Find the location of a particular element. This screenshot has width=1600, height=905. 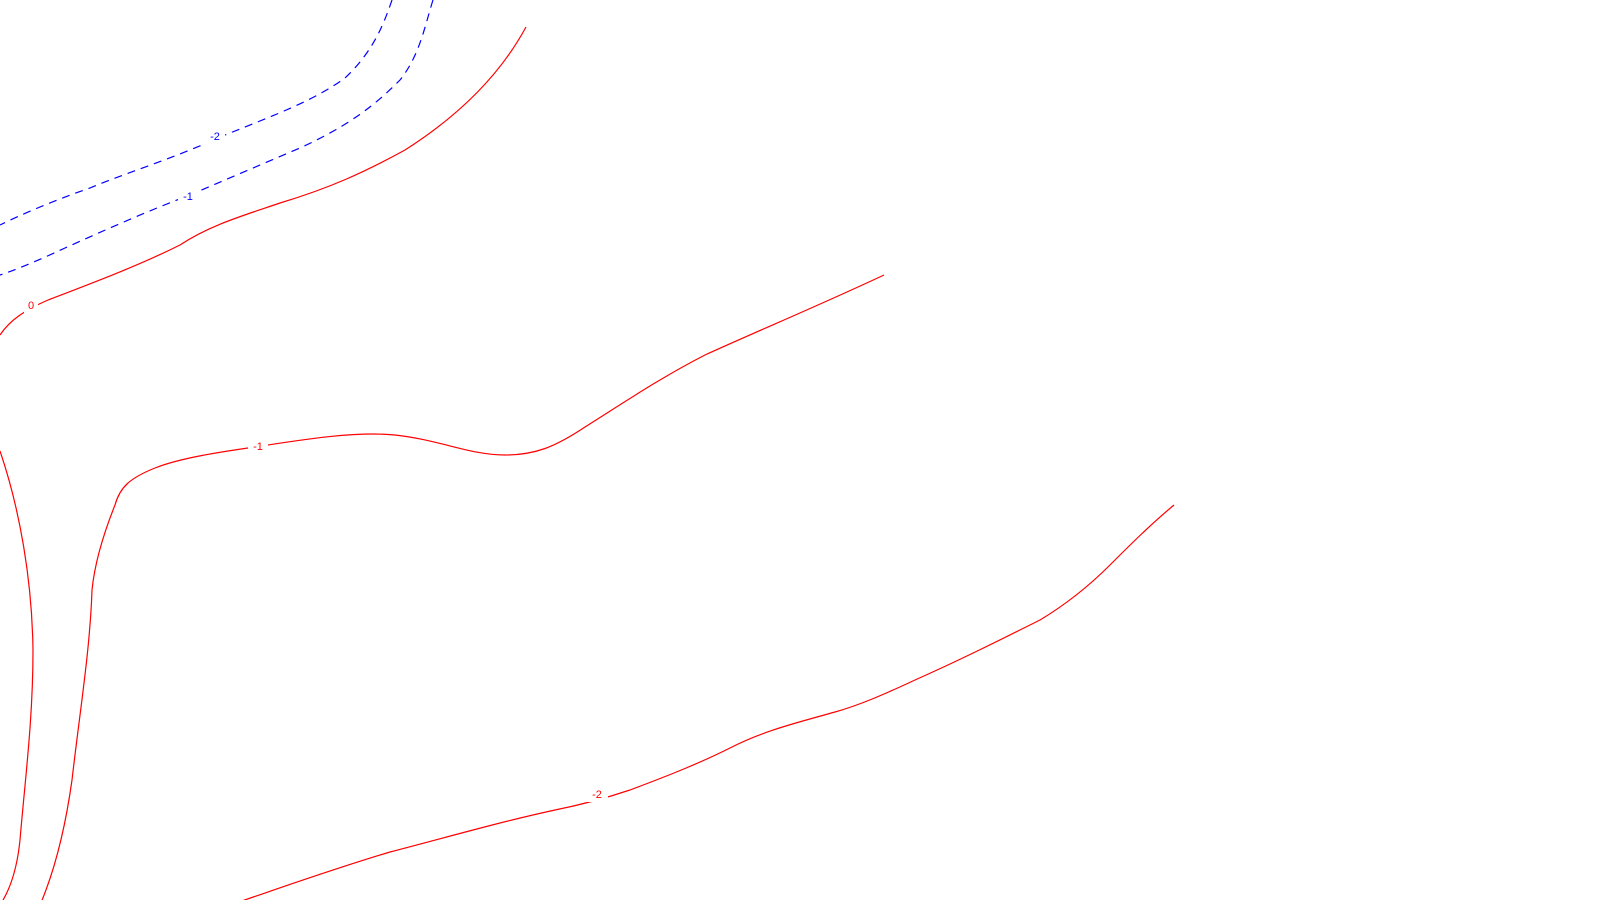

contour-line-zero is located at coordinates (263, 181).